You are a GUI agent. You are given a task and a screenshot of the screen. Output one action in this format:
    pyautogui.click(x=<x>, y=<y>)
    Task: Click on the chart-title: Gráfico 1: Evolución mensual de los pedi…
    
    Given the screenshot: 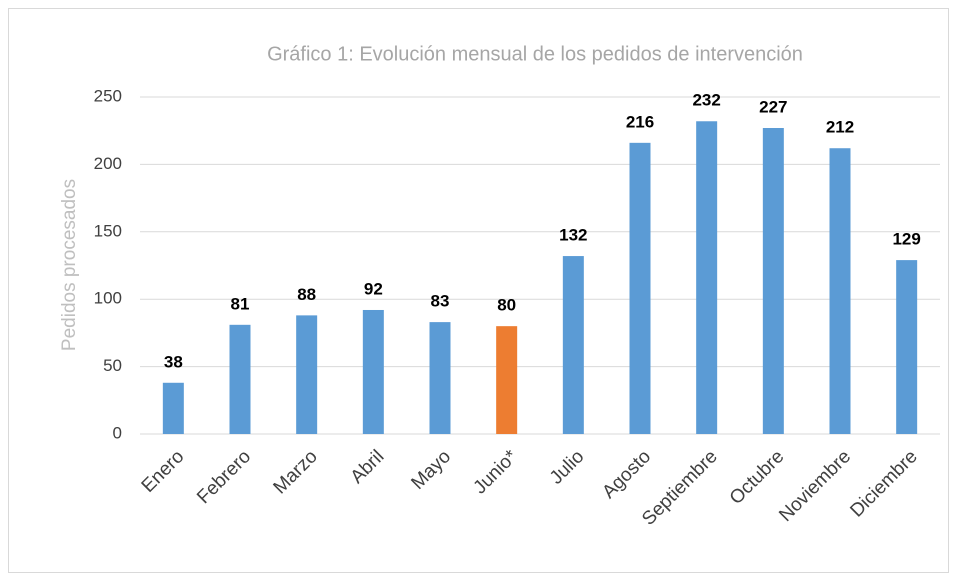 What is the action you would take?
    pyautogui.click(x=535, y=54)
    